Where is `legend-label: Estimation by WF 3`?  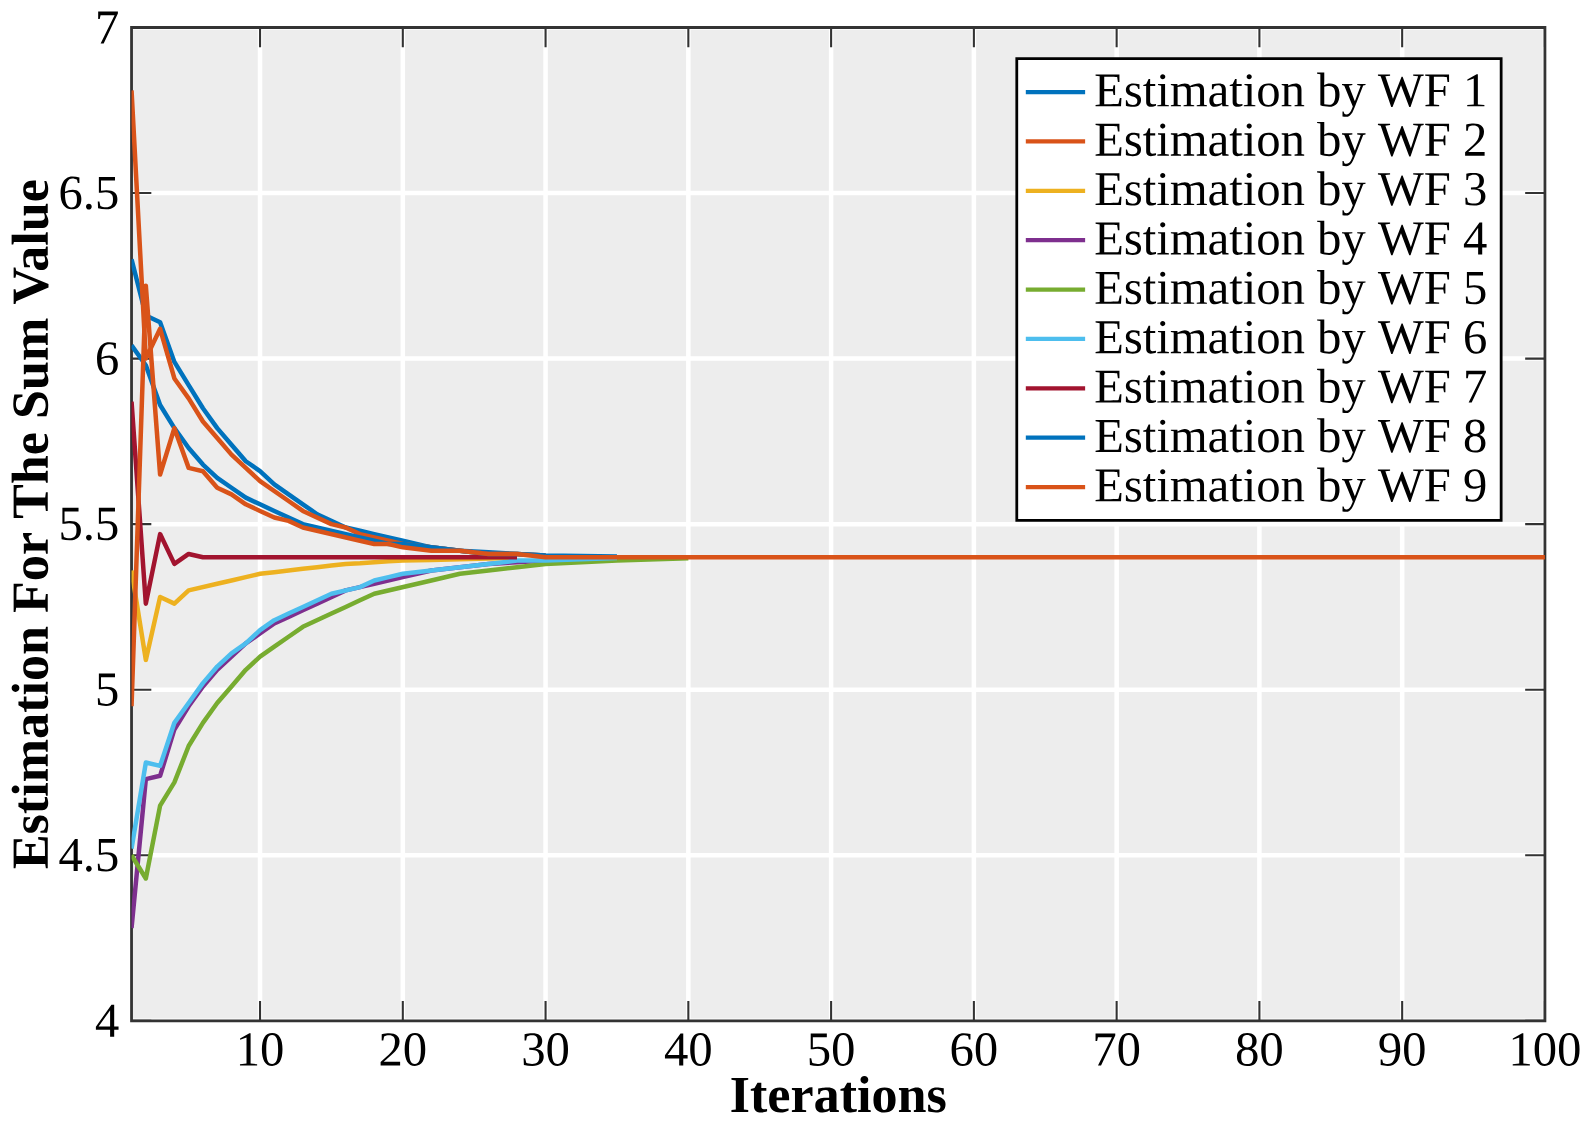 legend-label: Estimation by WF 3 is located at coordinates (1290, 193).